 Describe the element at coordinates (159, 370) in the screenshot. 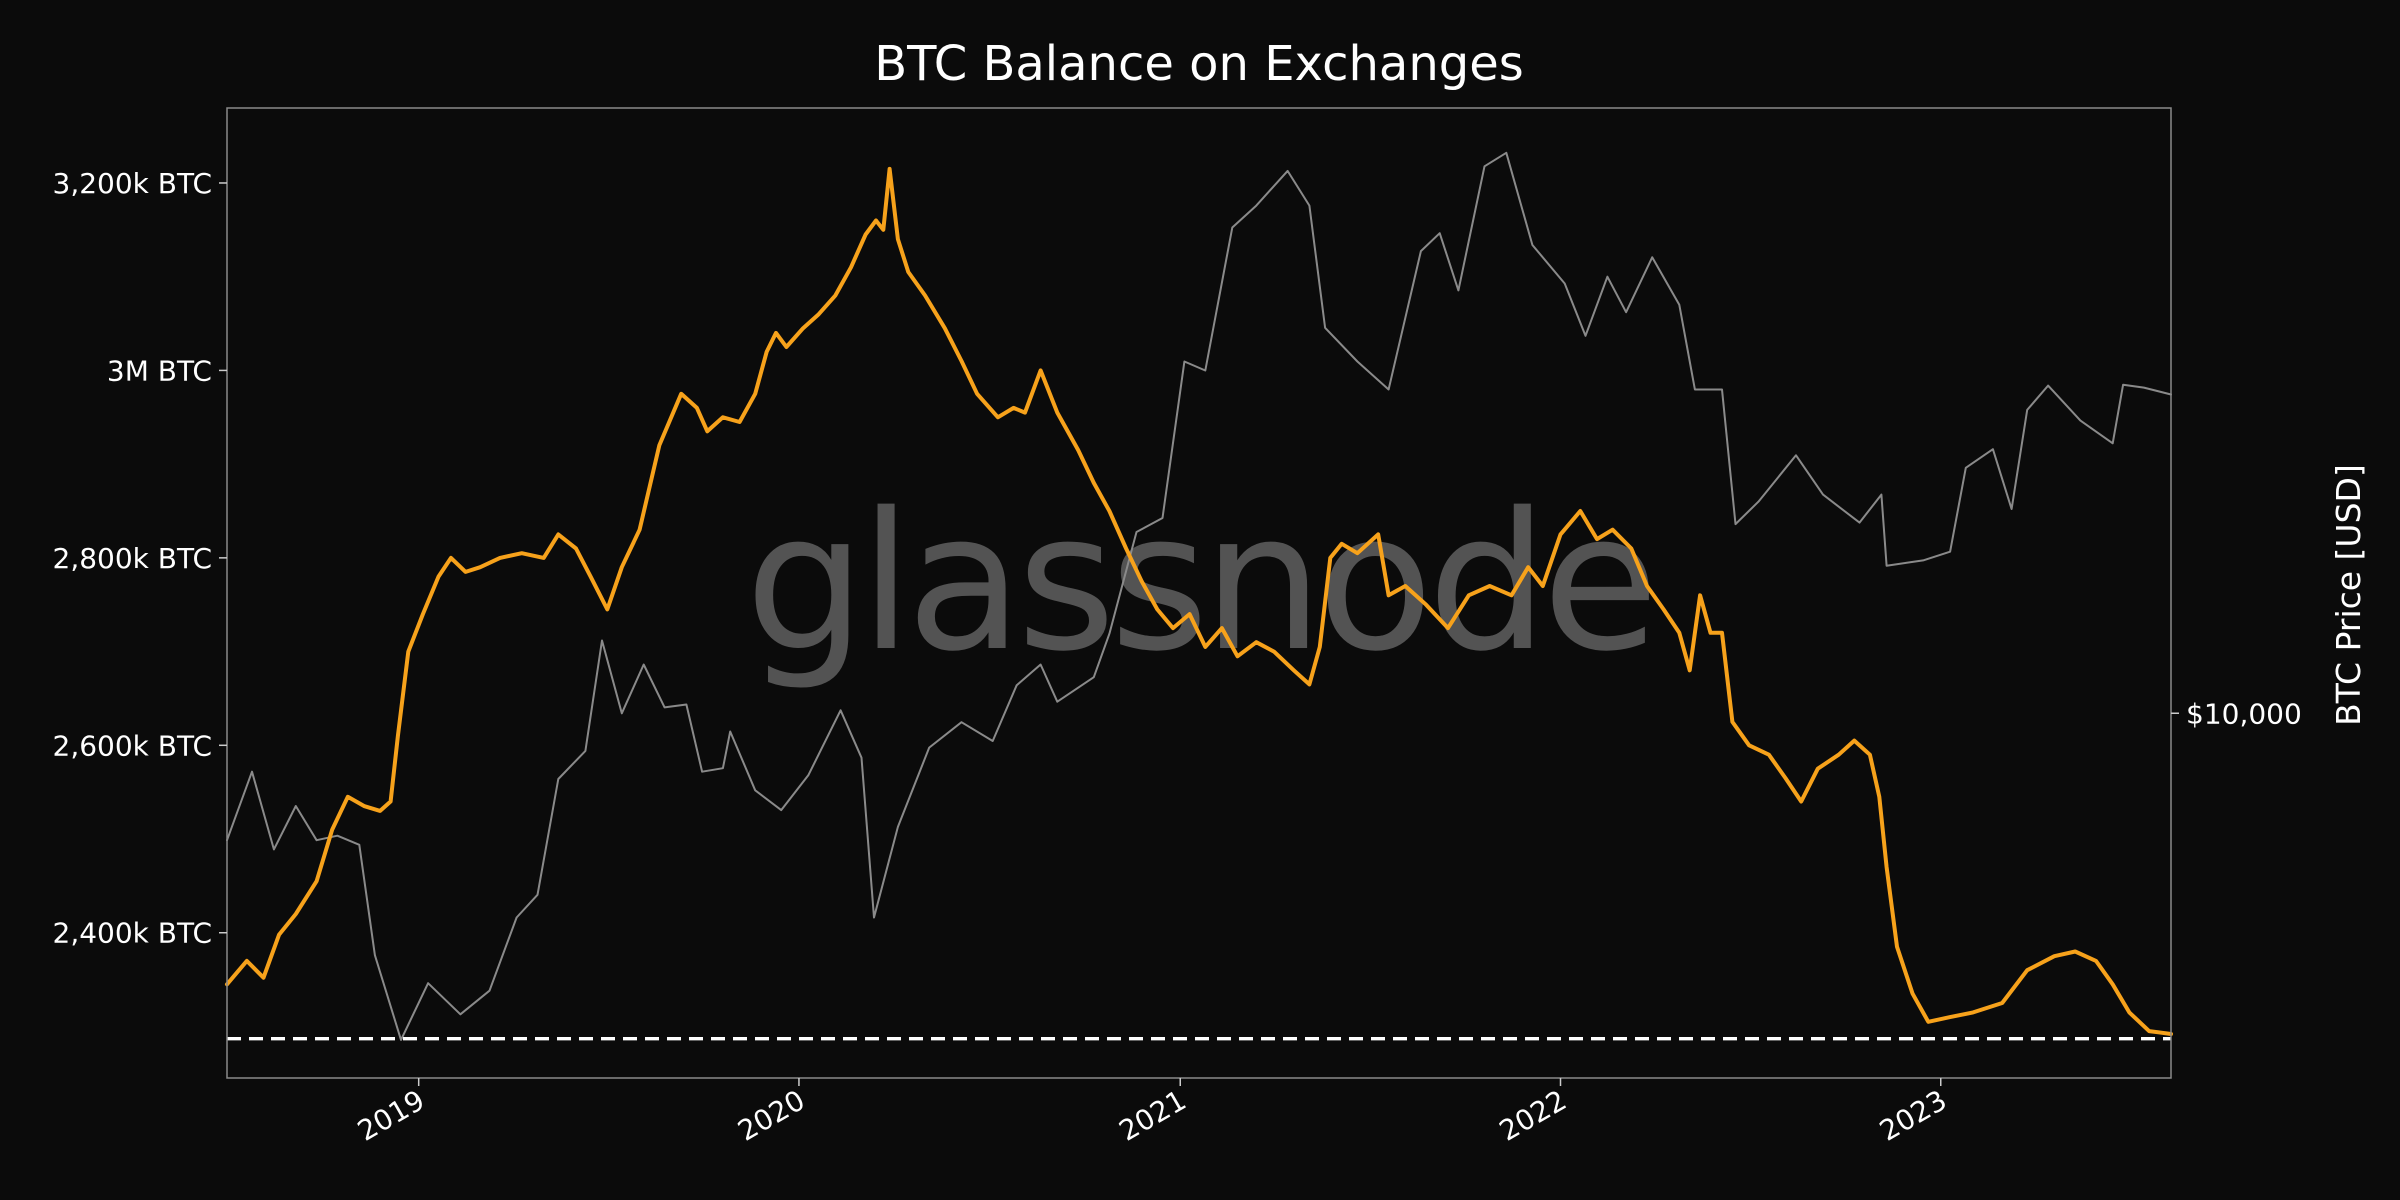

I see `left-tick-label: 3M BTC` at that location.